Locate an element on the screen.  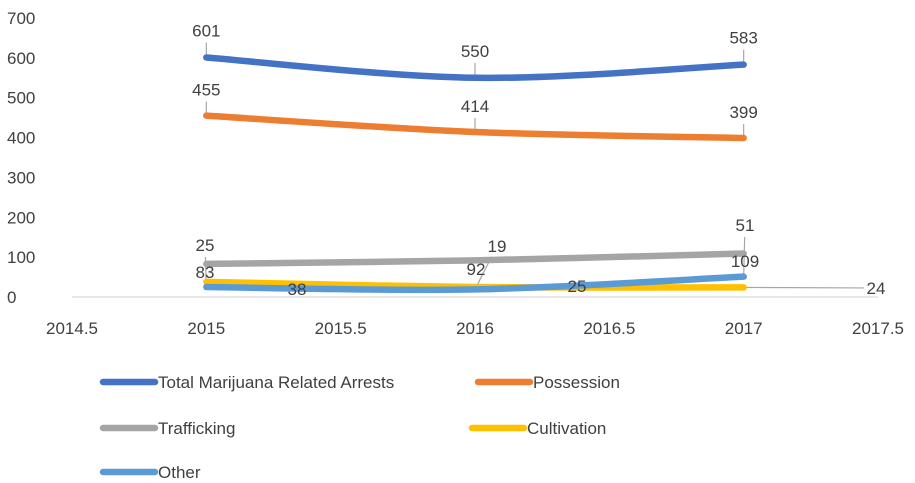
data-label-trafficking: 83 is located at coordinates (205, 272).